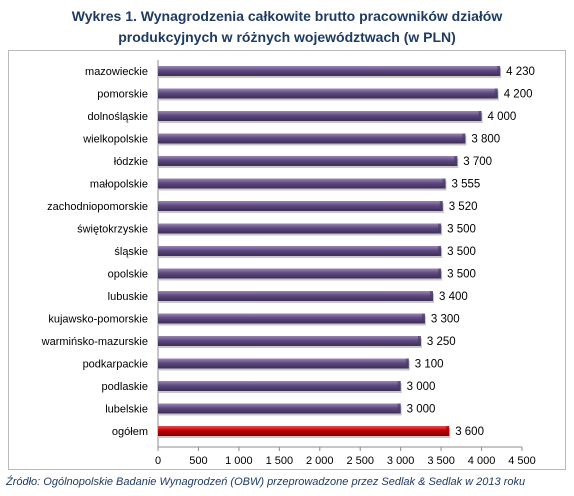 The image size is (574, 496). I want to click on value-label-15: 3 000, so click(421, 410).